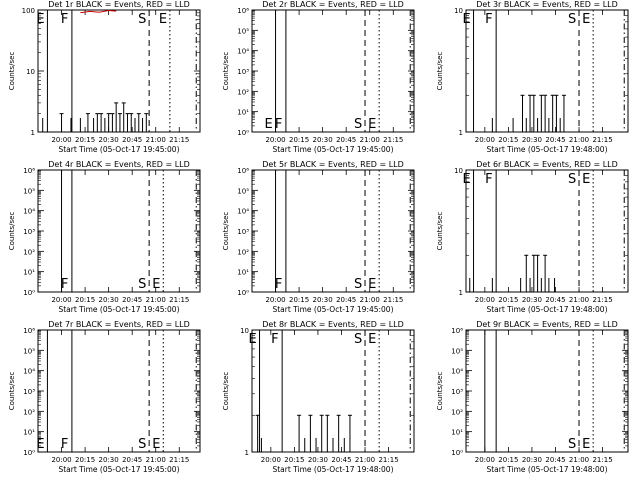 This screenshot has height=480, width=640. Describe the element at coordinates (98, 12) in the screenshot. I see `lld-series-line` at that location.